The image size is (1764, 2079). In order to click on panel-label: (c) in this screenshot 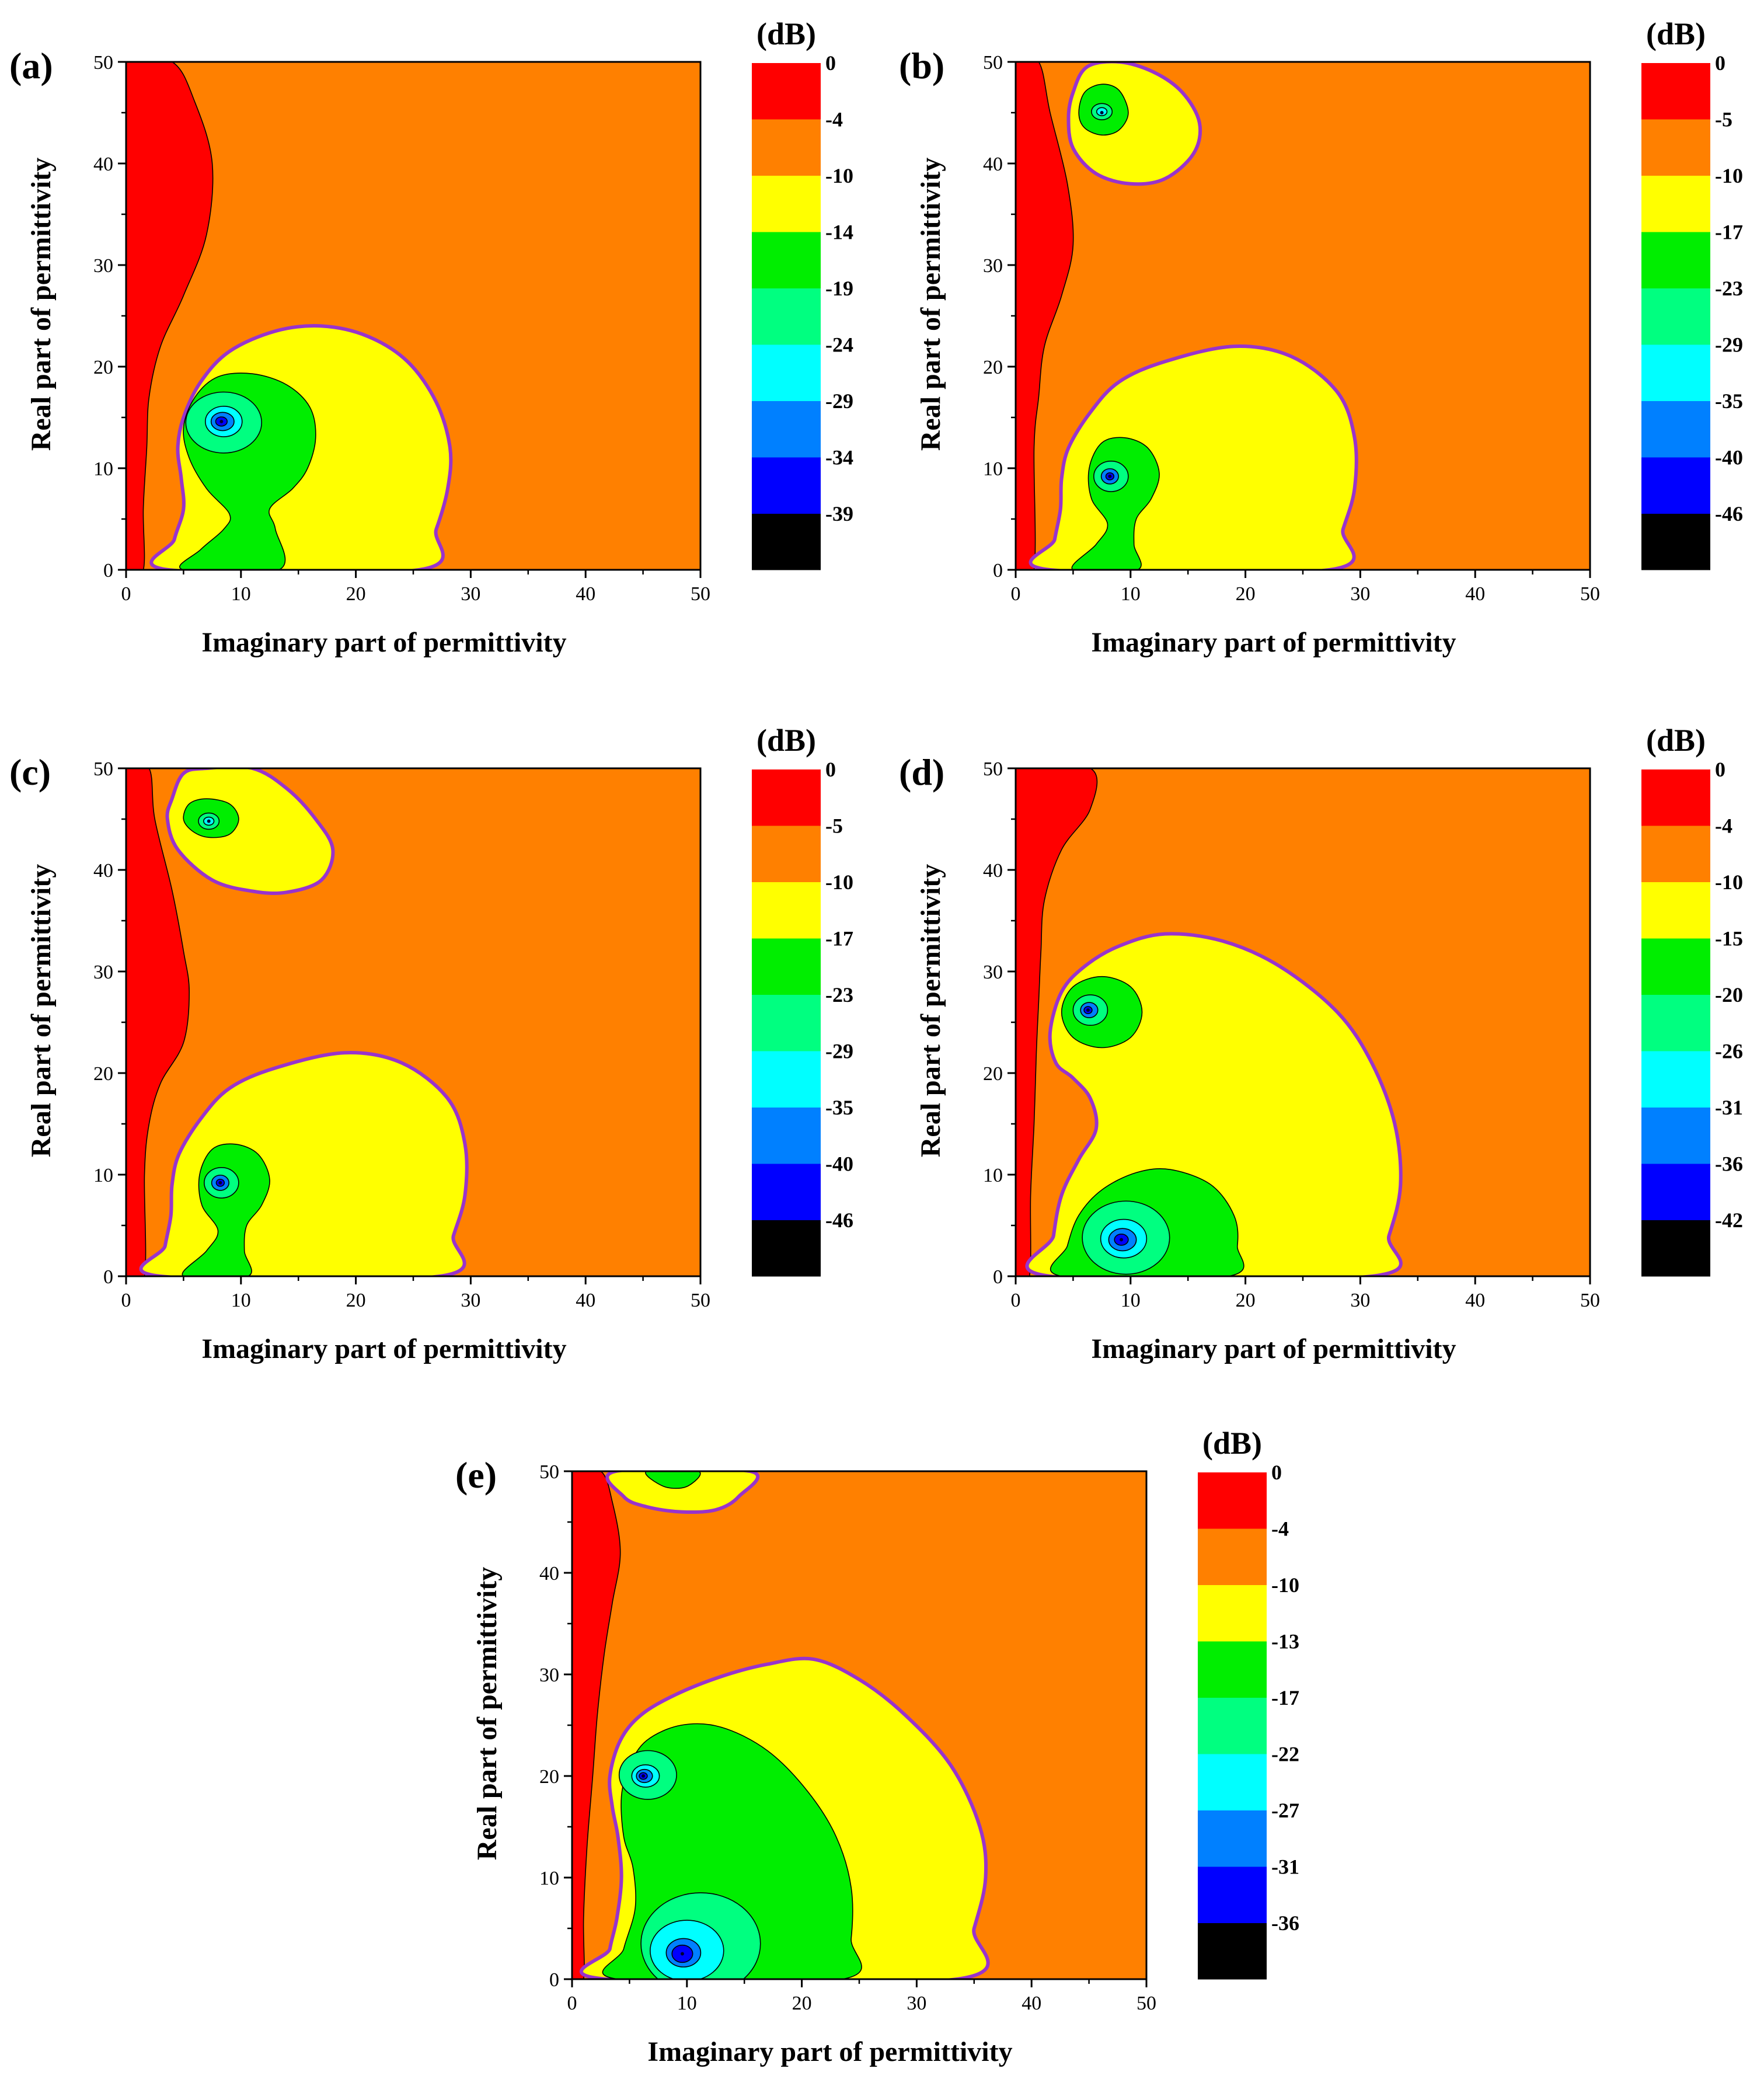, I will do `click(30, 772)`.